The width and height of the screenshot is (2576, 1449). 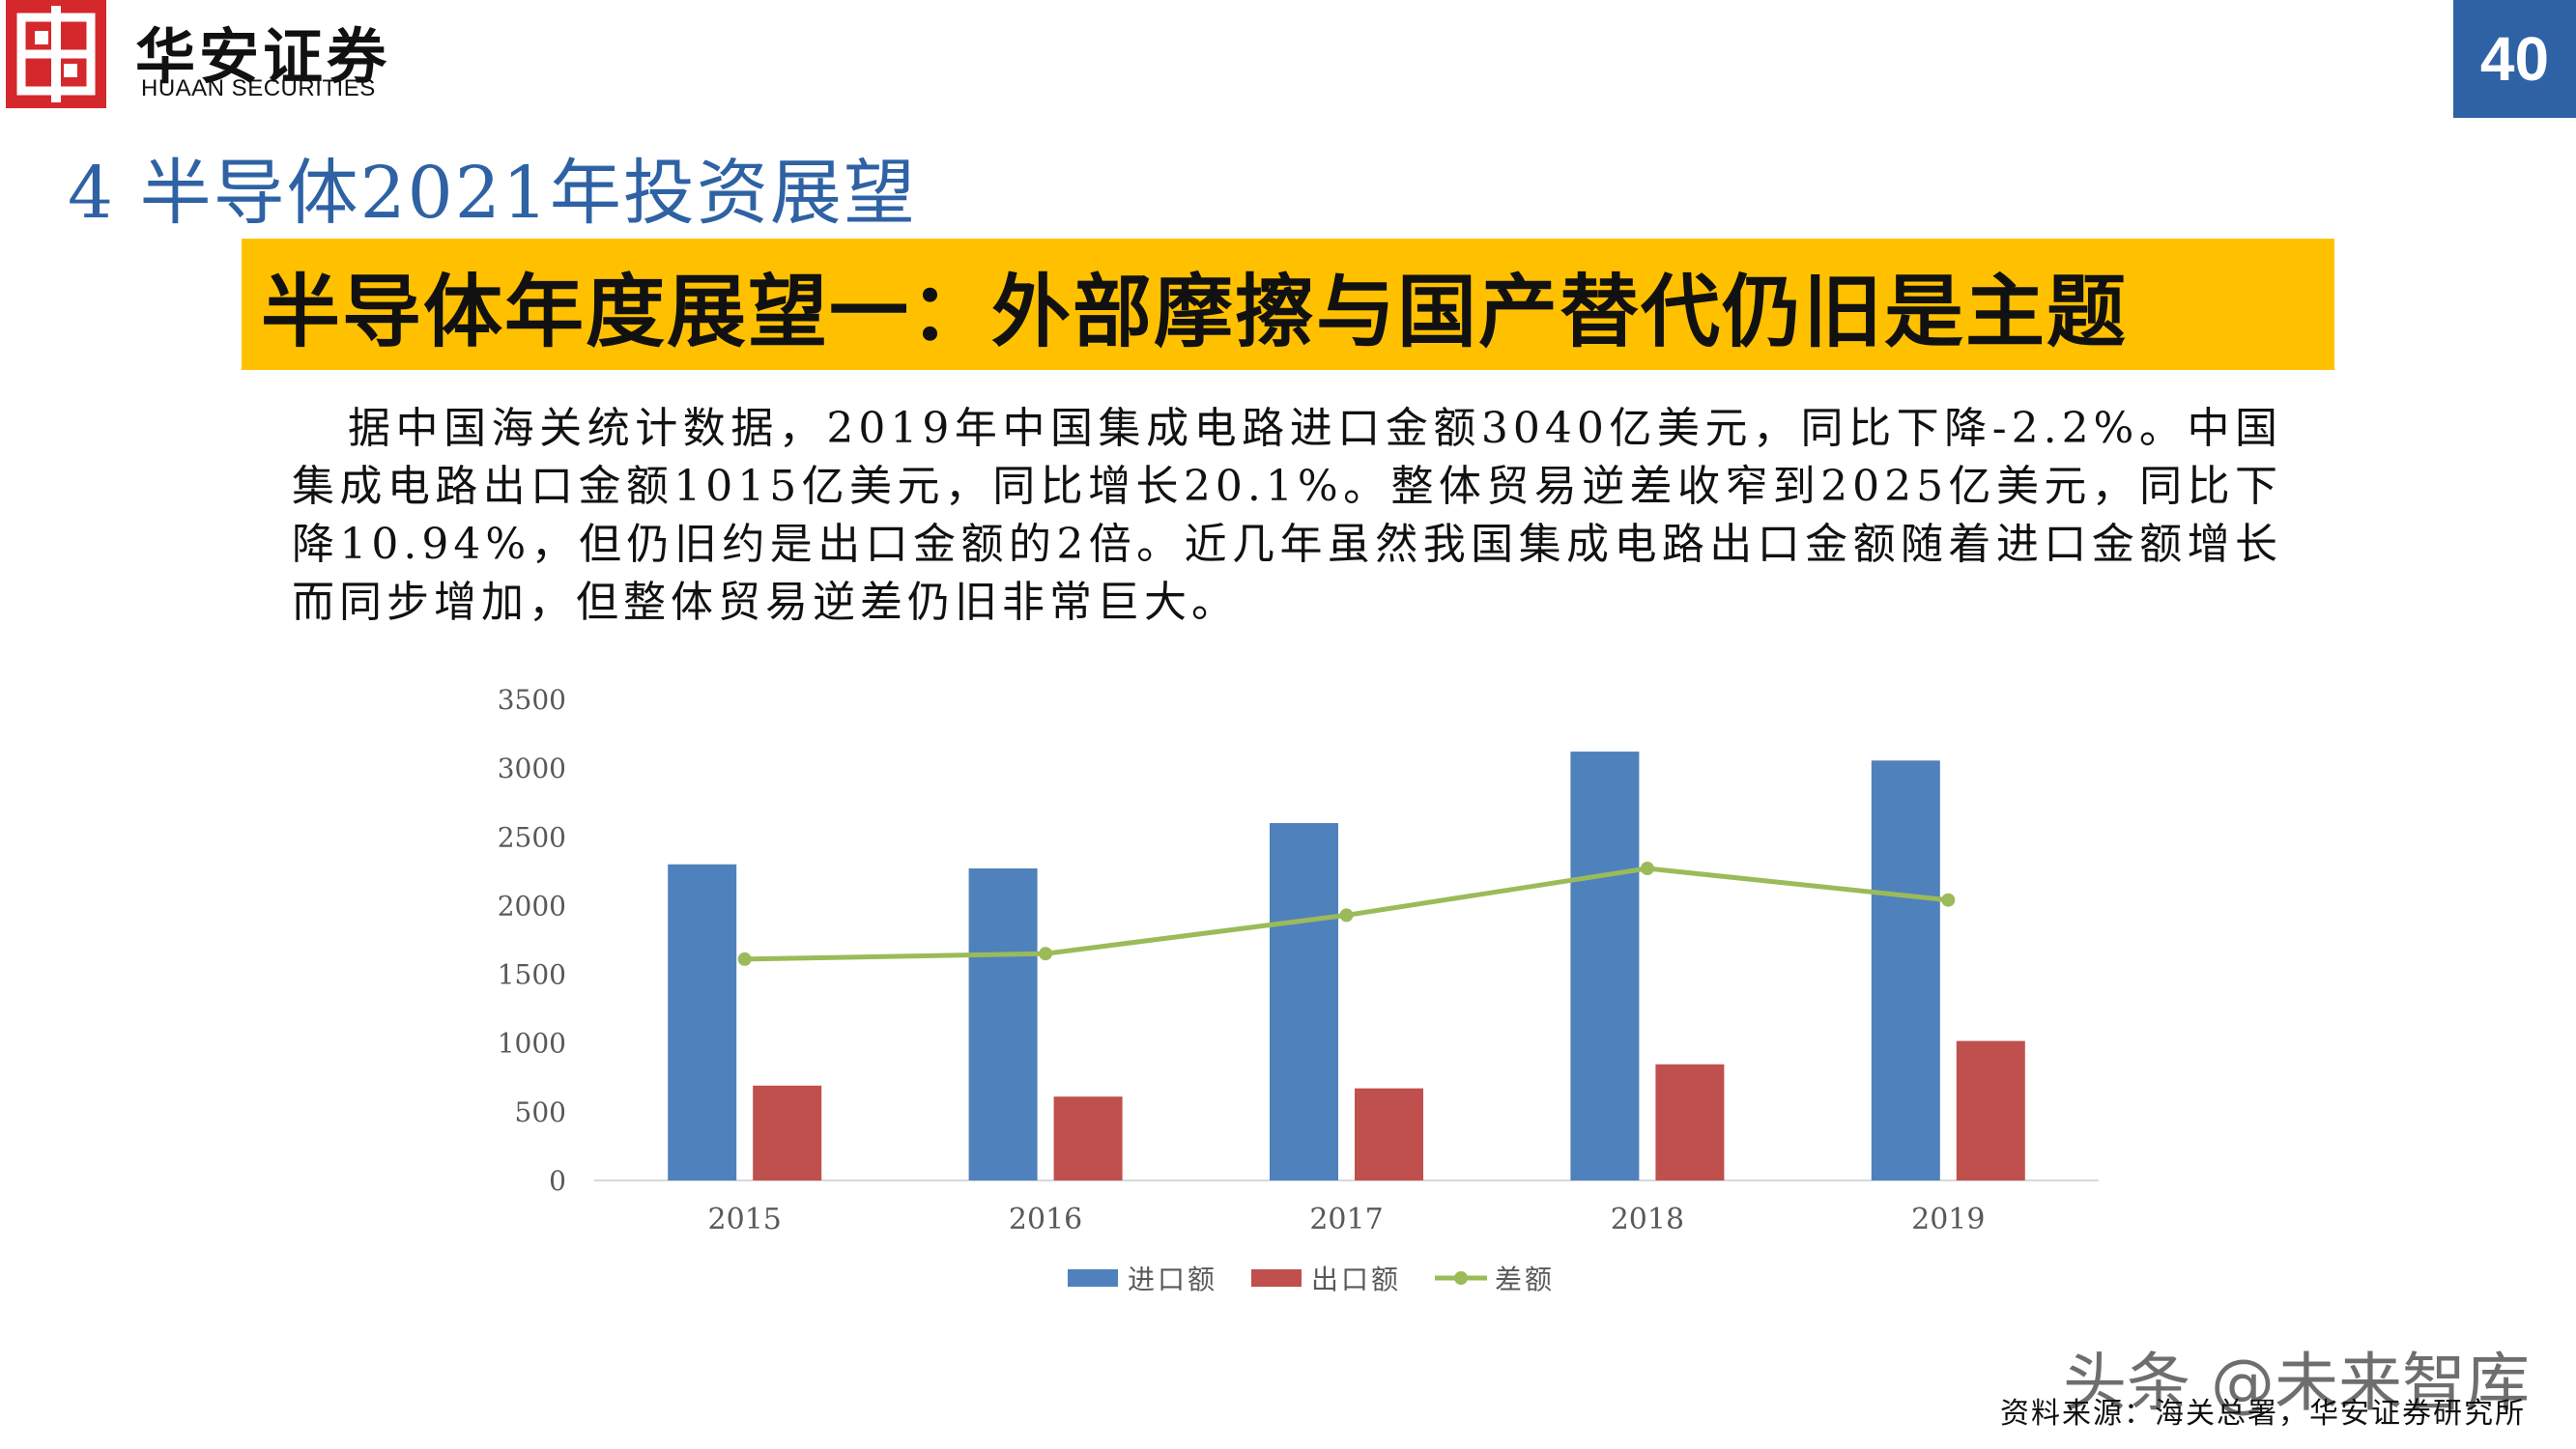 What do you see at coordinates (1991, 1110) in the screenshot?
I see `bar-export-2019` at bounding box center [1991, 1110].